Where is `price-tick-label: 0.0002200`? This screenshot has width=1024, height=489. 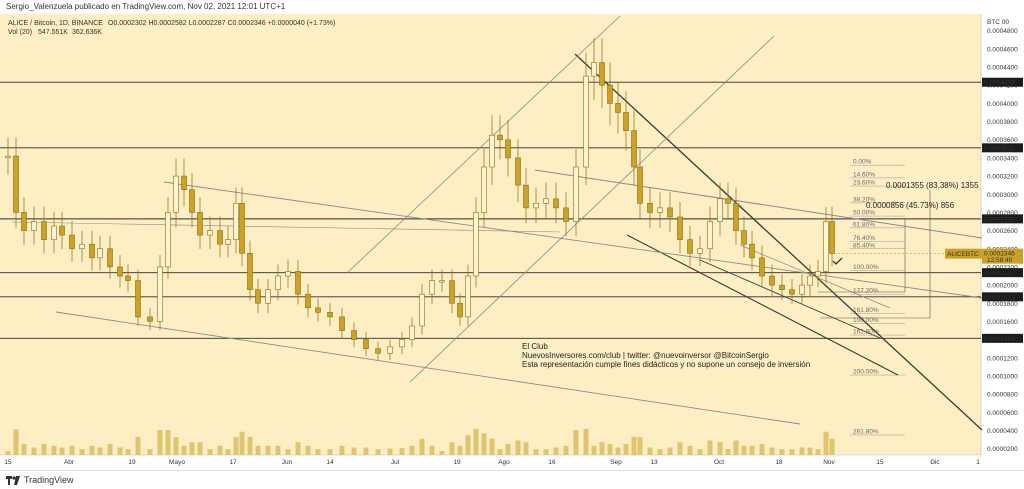 price-tick-label: 0.0002200 is located at coordinates (1002, 267).